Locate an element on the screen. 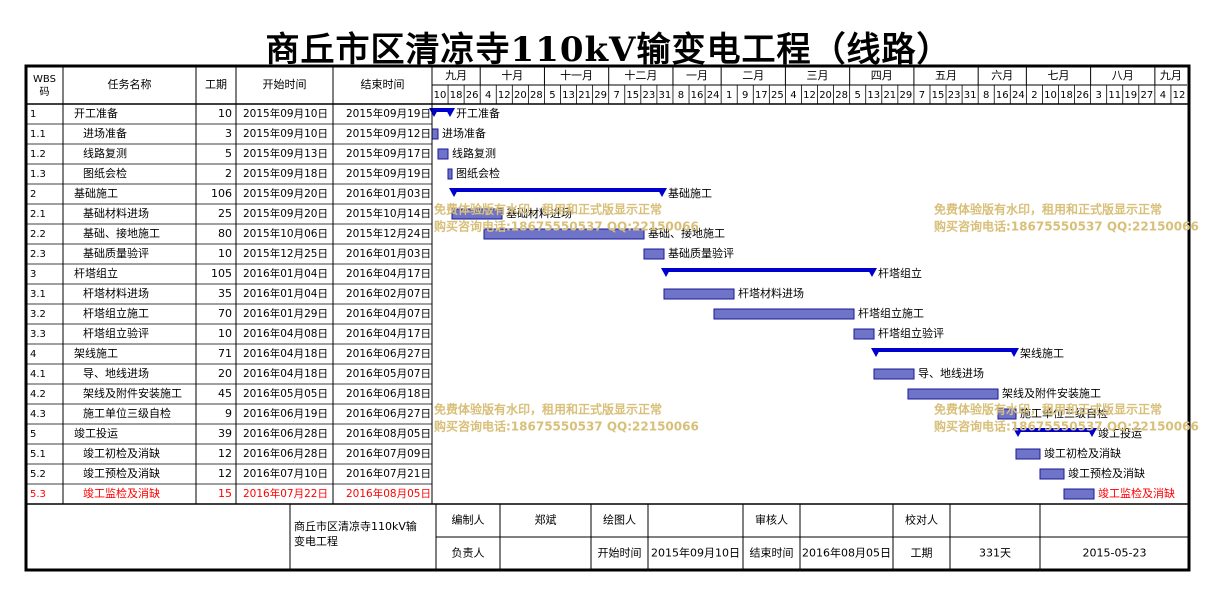 This screenshot has width=1217, height=593. watermark-text: 购买咨询电话:18675550537 QQ:22150066 is located at coordinates (1066, 226).